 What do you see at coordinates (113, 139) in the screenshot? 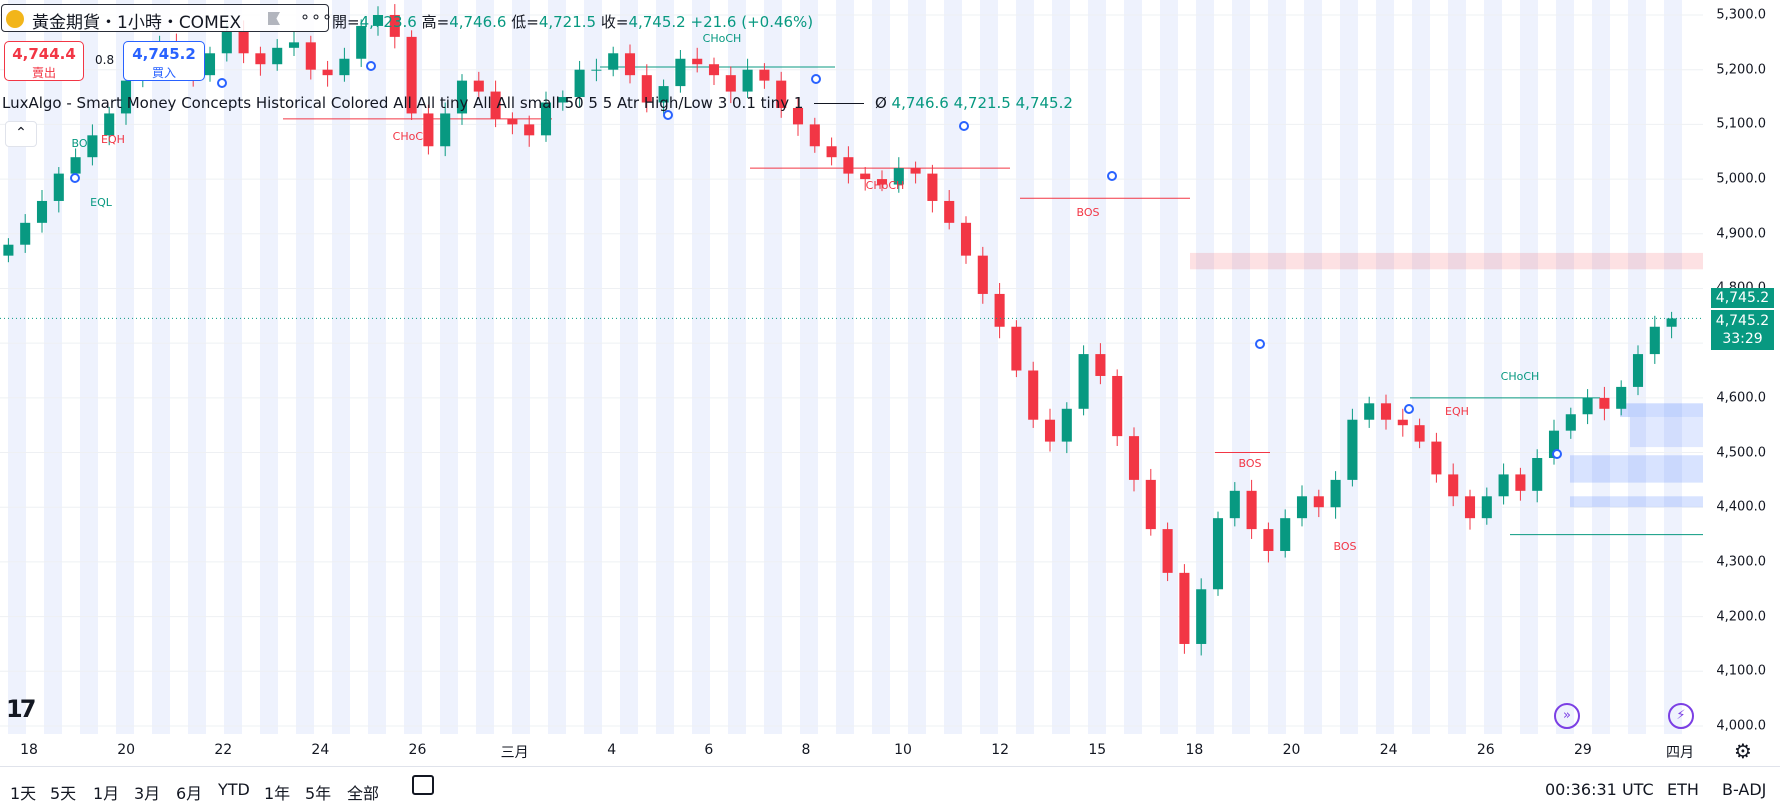
I see `smc-label: EQH` at bounding box center [113, 139].